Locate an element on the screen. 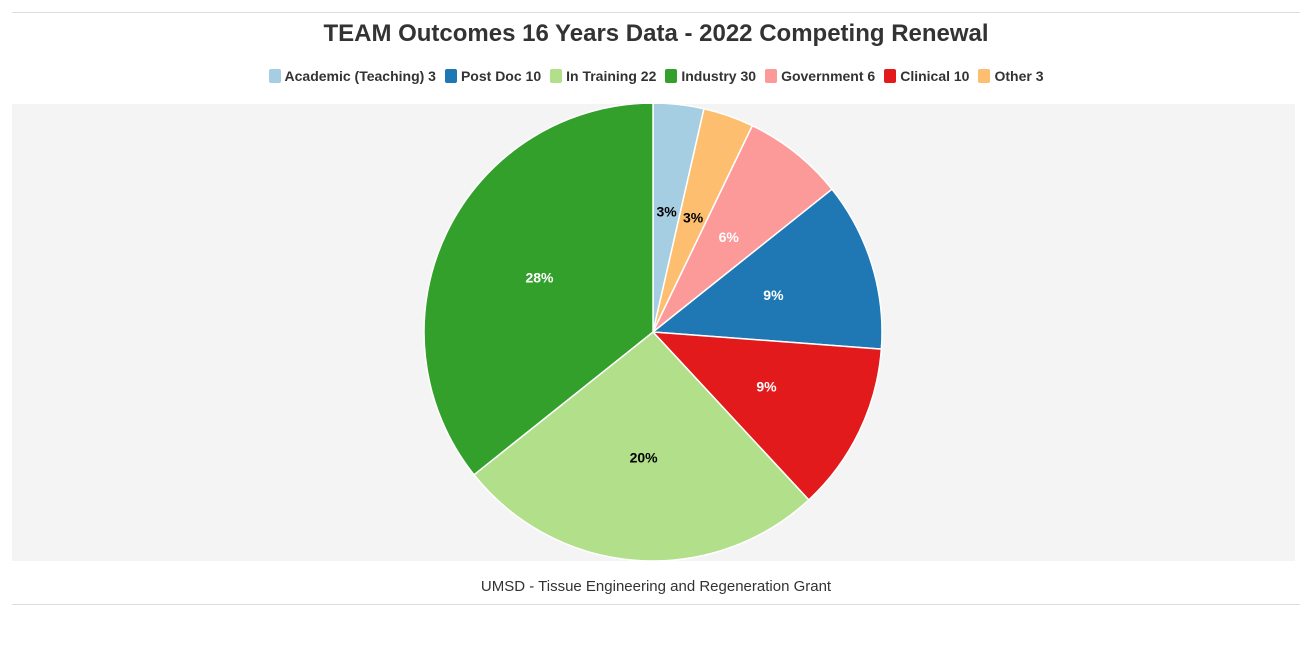  legend-label: Post Doc 10 is located at coordinates (501, 76).